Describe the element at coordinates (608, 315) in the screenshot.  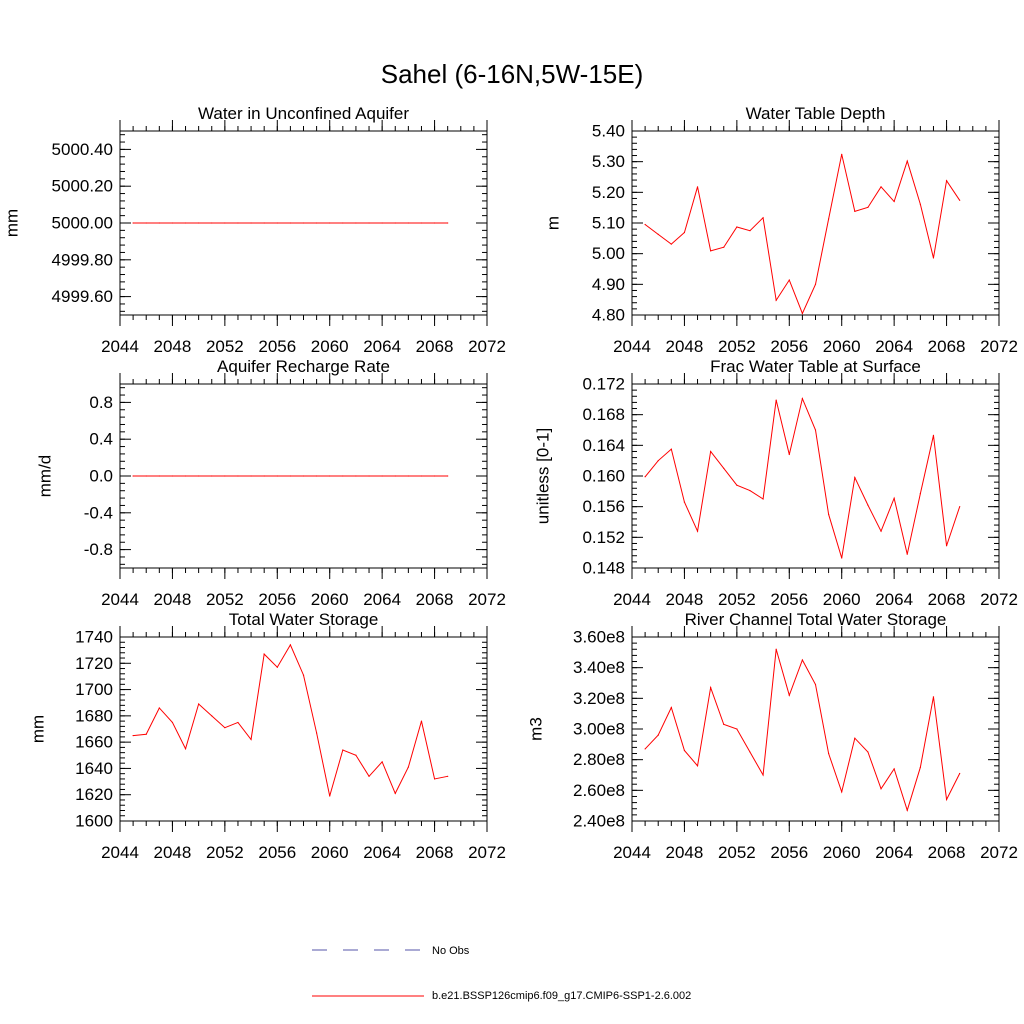
I see `y-tick-label: 4.80` at that location.